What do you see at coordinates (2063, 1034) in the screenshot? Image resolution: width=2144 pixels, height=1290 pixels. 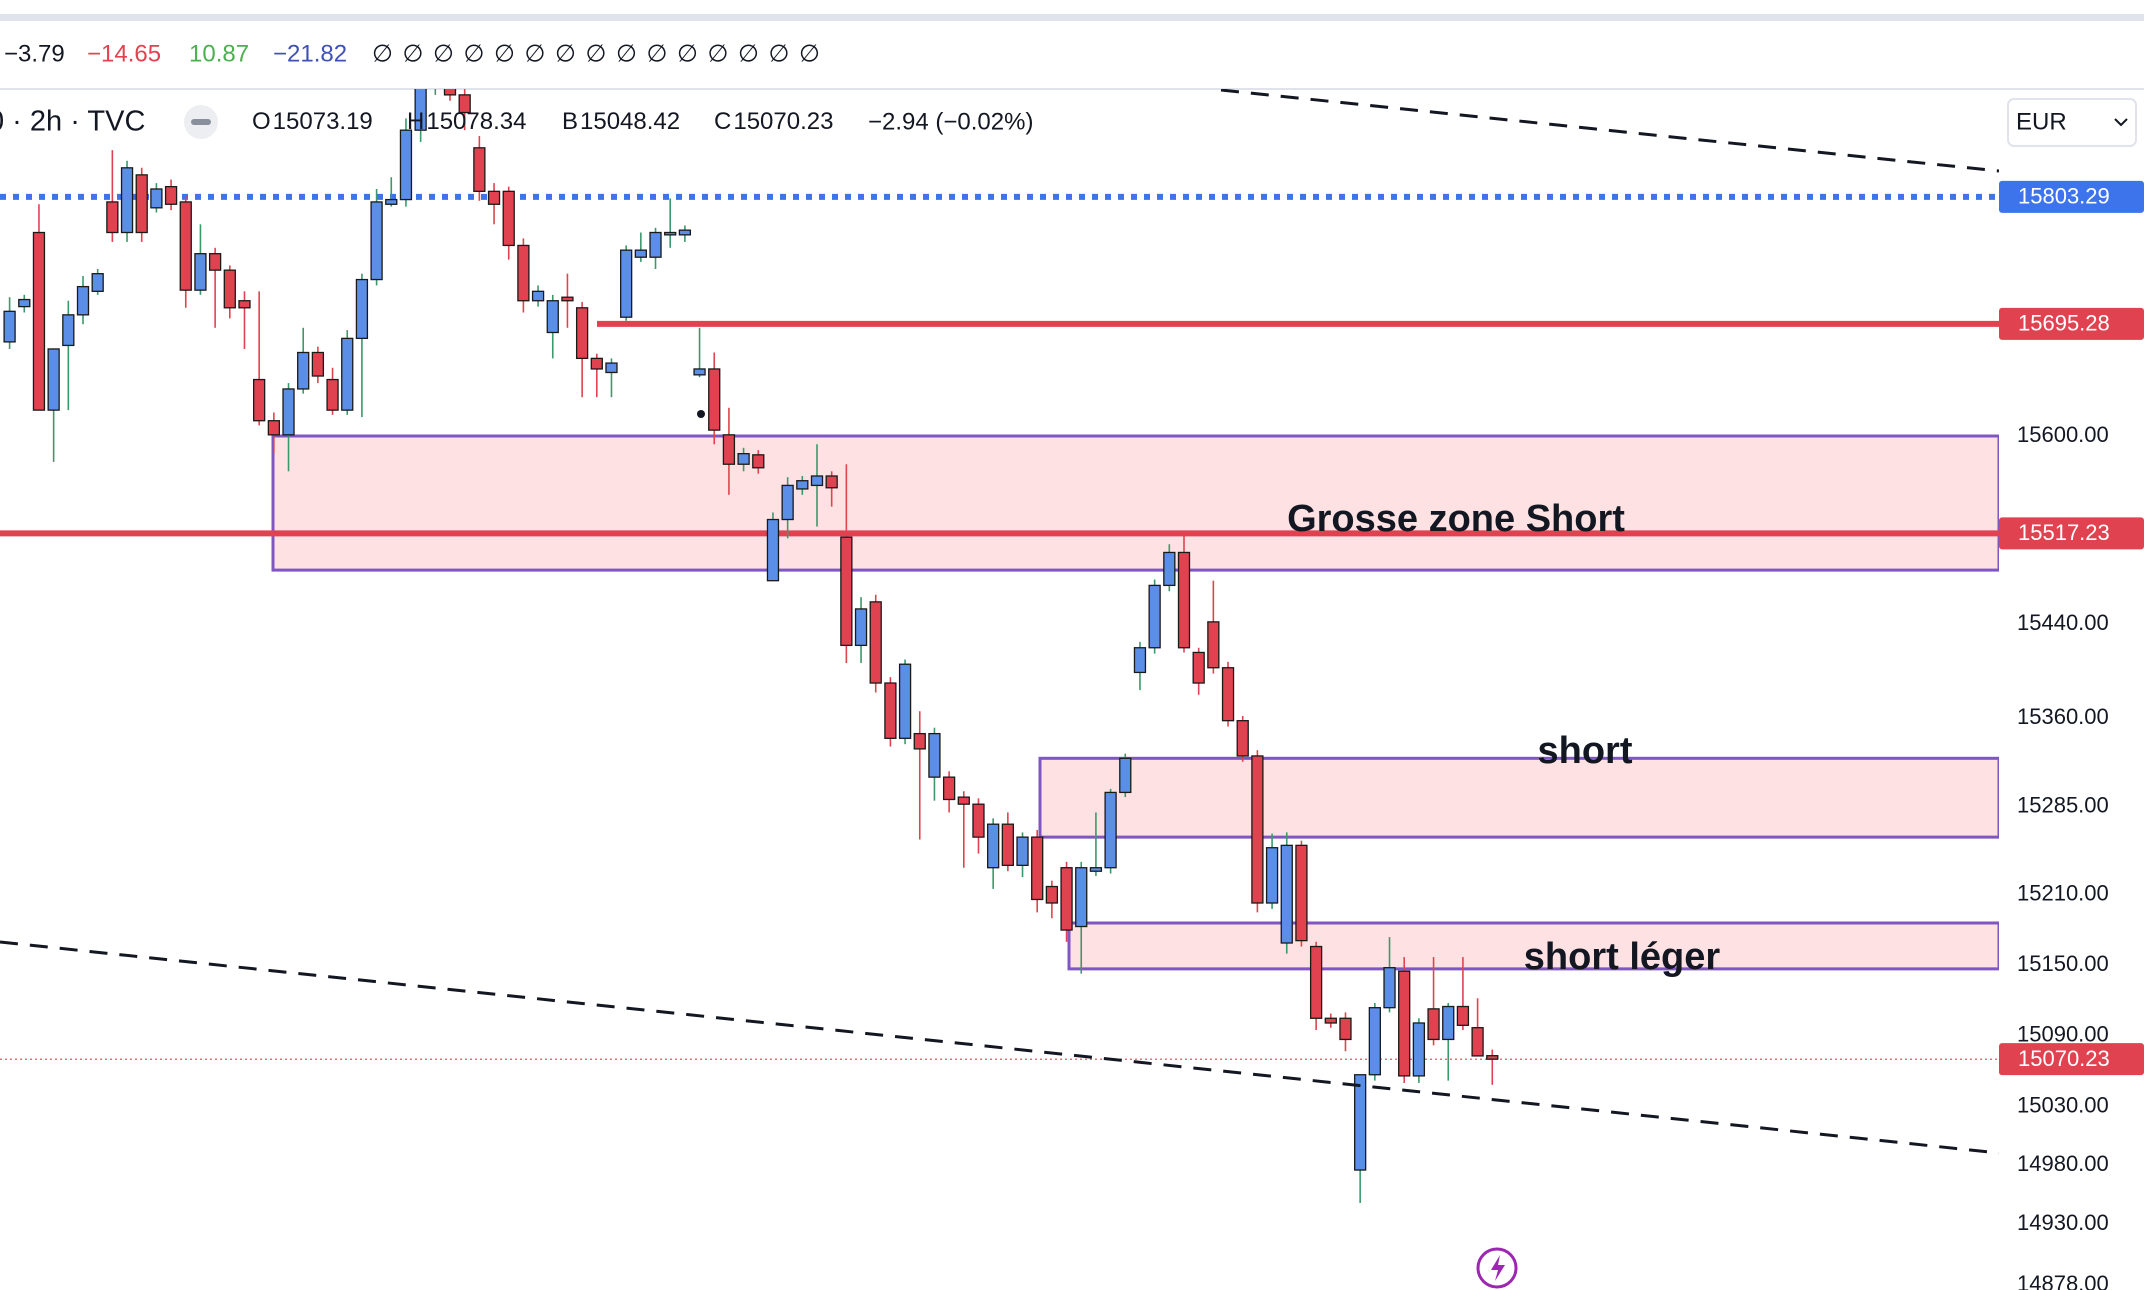 I see `y-tick-label: 15090.00` at bounding box center [2063, 1034].